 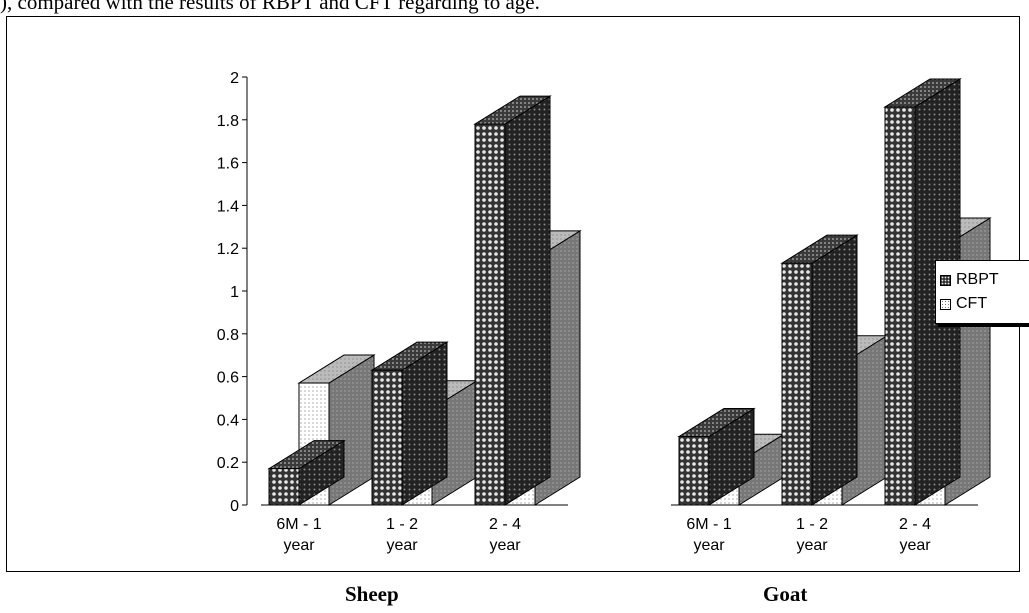 I want to click on legend: RBPT CFT, so click(x=982, y=292).